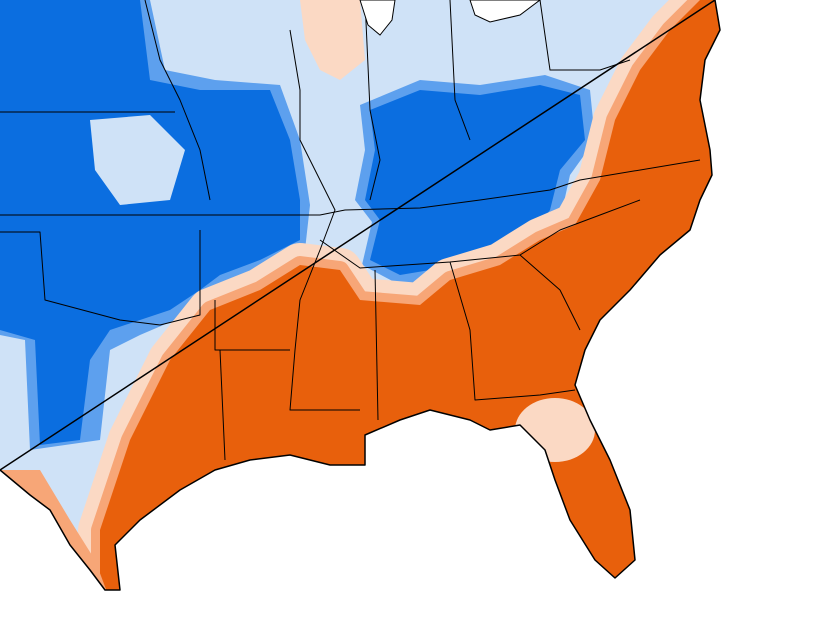  Describe the element at coordinates (505, 11) in the screenshot. I see `lake-erie` at that location.